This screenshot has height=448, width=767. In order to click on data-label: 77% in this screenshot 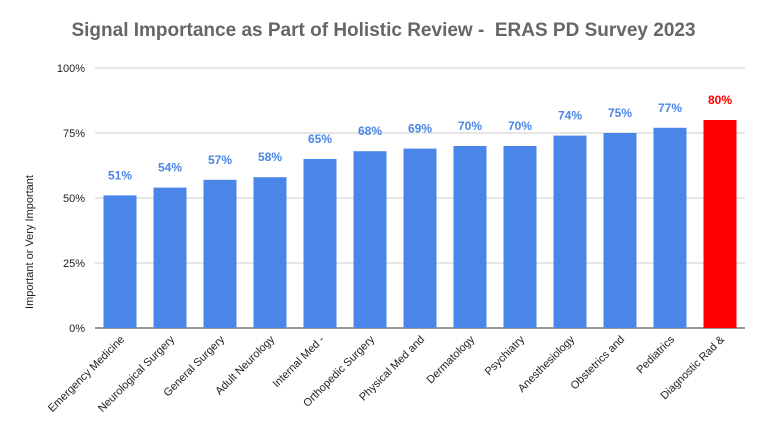, I will do `click(670, 108)`.